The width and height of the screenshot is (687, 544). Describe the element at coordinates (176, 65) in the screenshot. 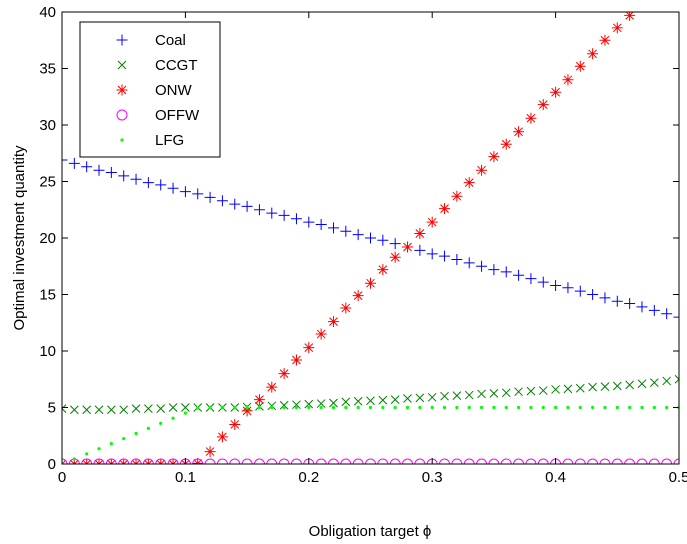

I see `legend-label: CCGT` at that location.